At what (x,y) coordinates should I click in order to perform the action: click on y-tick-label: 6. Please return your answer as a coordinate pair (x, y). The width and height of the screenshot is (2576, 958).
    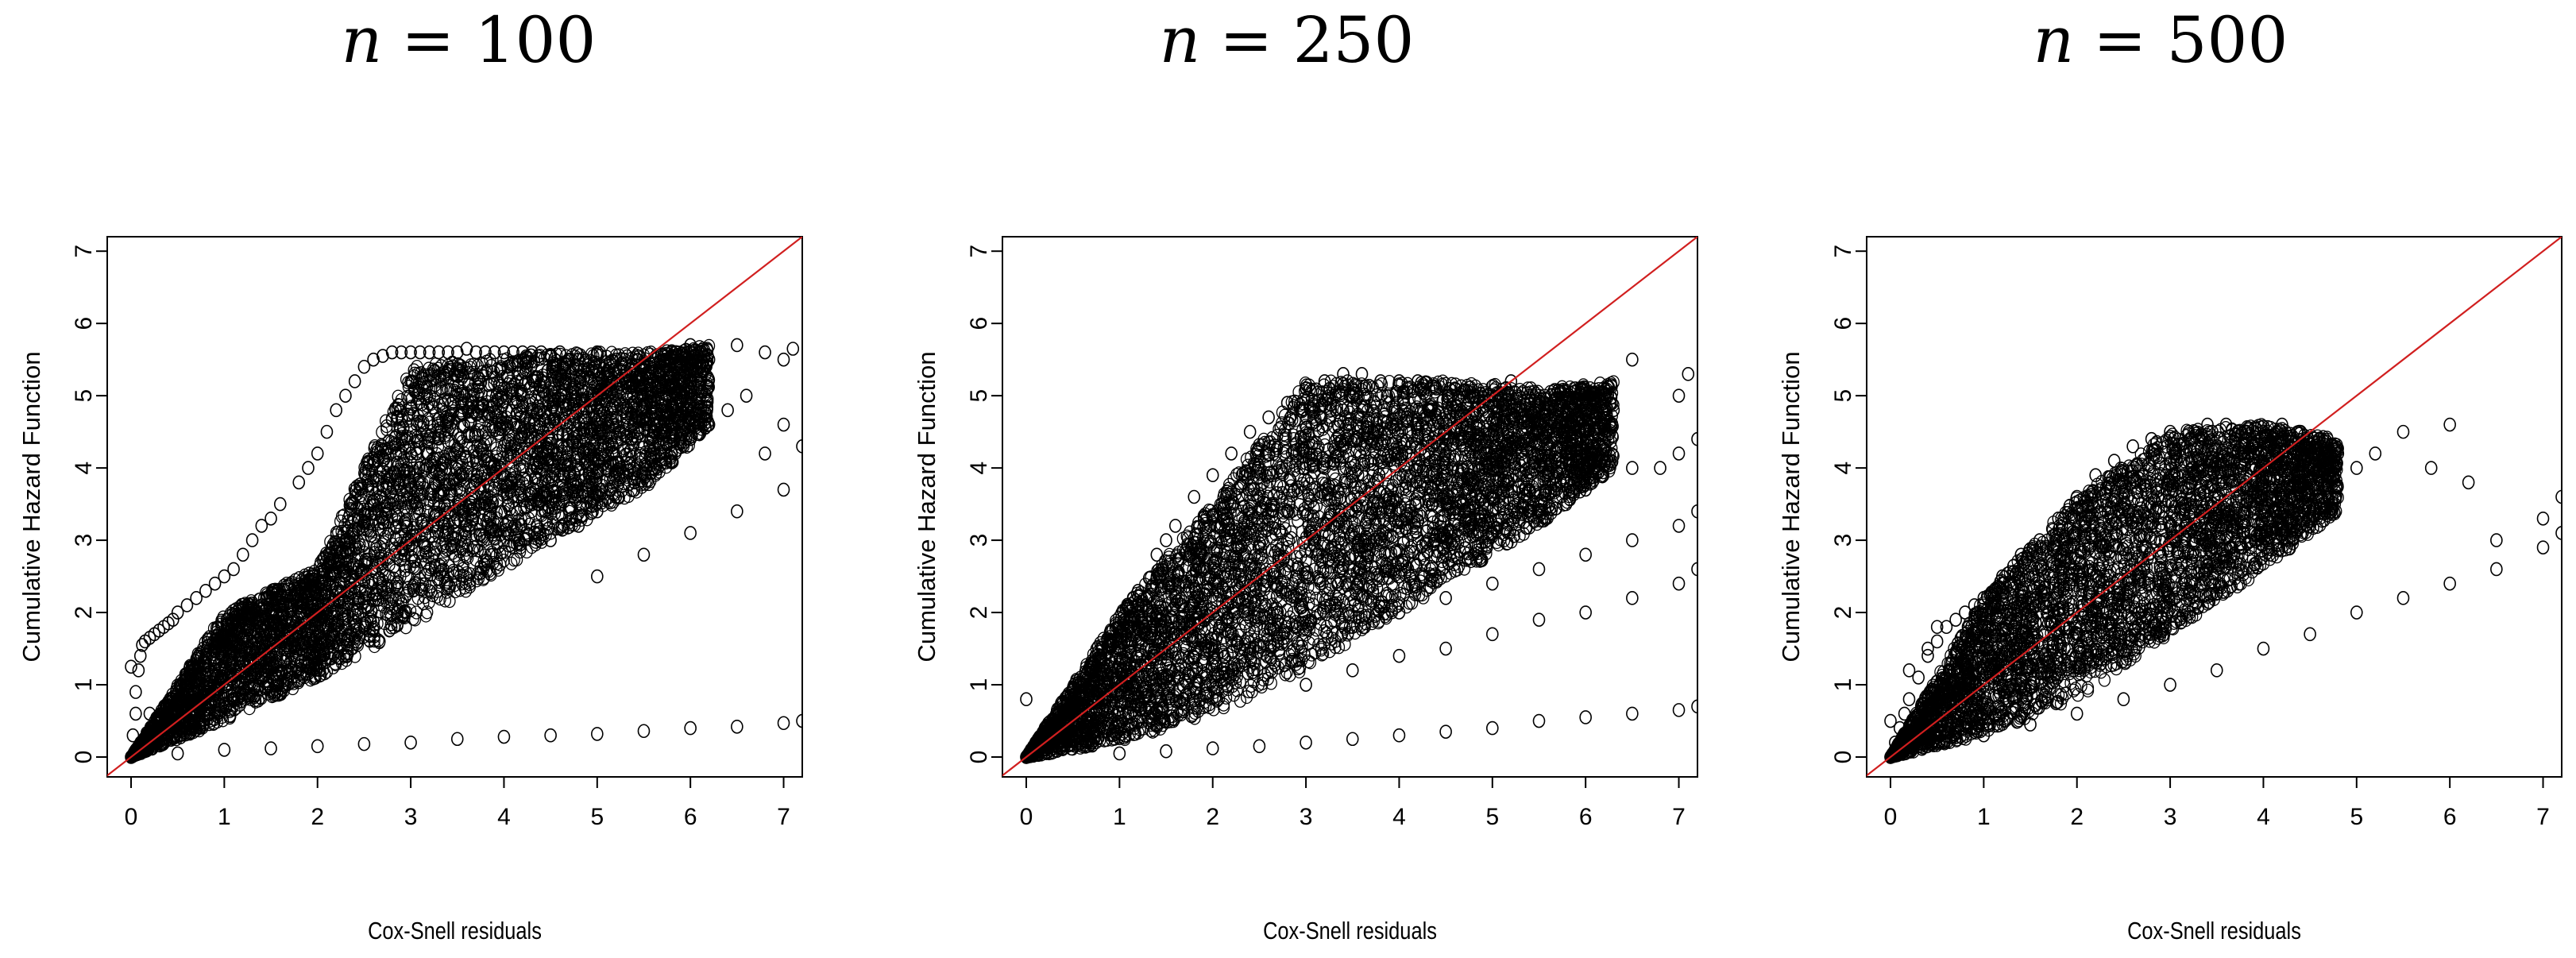
    Looking at the image, I should click on (84, 323).